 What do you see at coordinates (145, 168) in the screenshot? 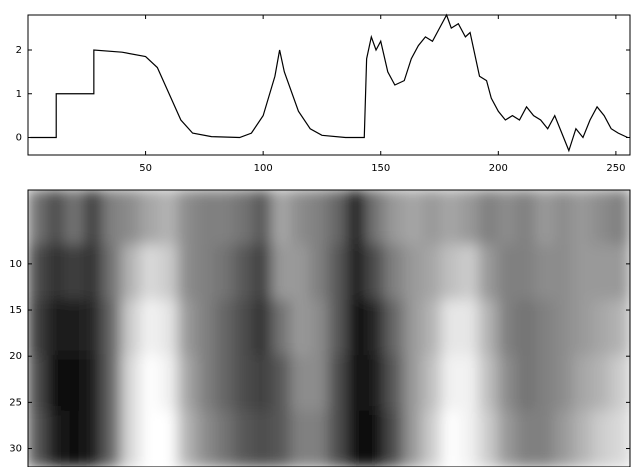
I see `x-tick-label: 50` at bounding box center [145, 168].